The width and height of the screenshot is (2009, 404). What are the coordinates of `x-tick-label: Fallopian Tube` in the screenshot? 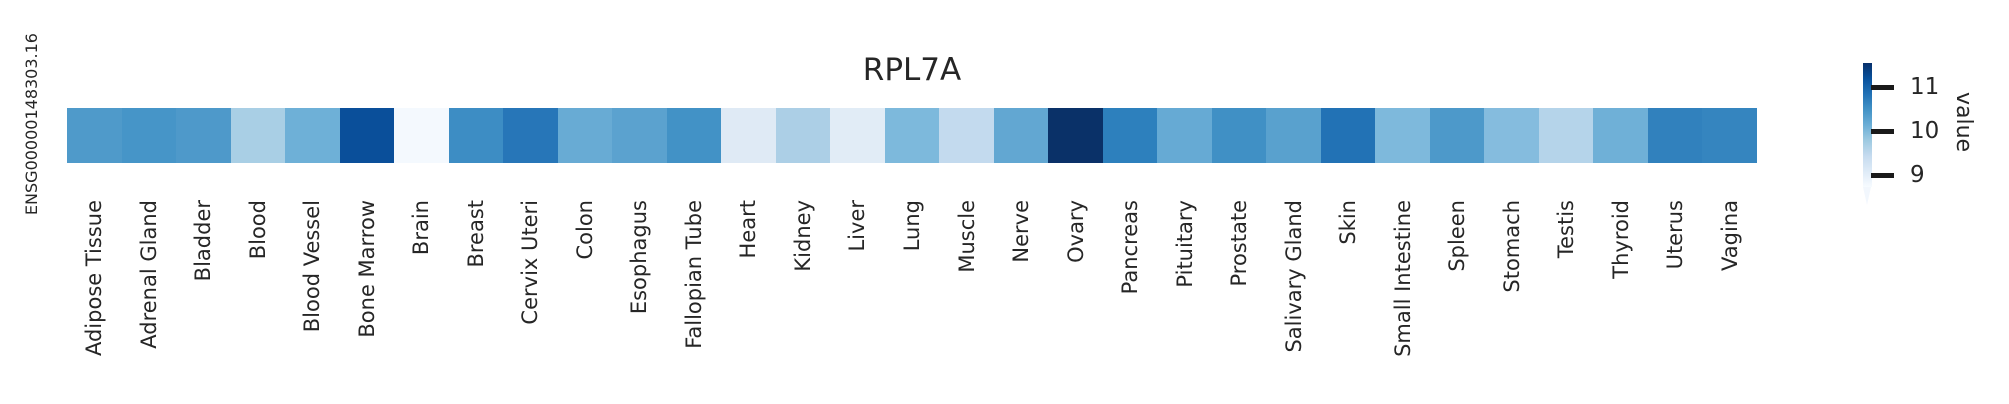 It's located at (693, 274).